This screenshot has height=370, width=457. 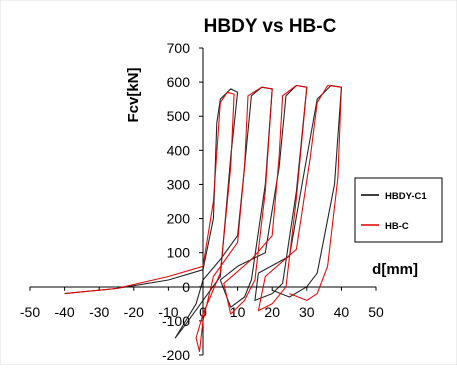 I want to click on y-axis-label: Fcv[kN], so click(x=133, y=94).